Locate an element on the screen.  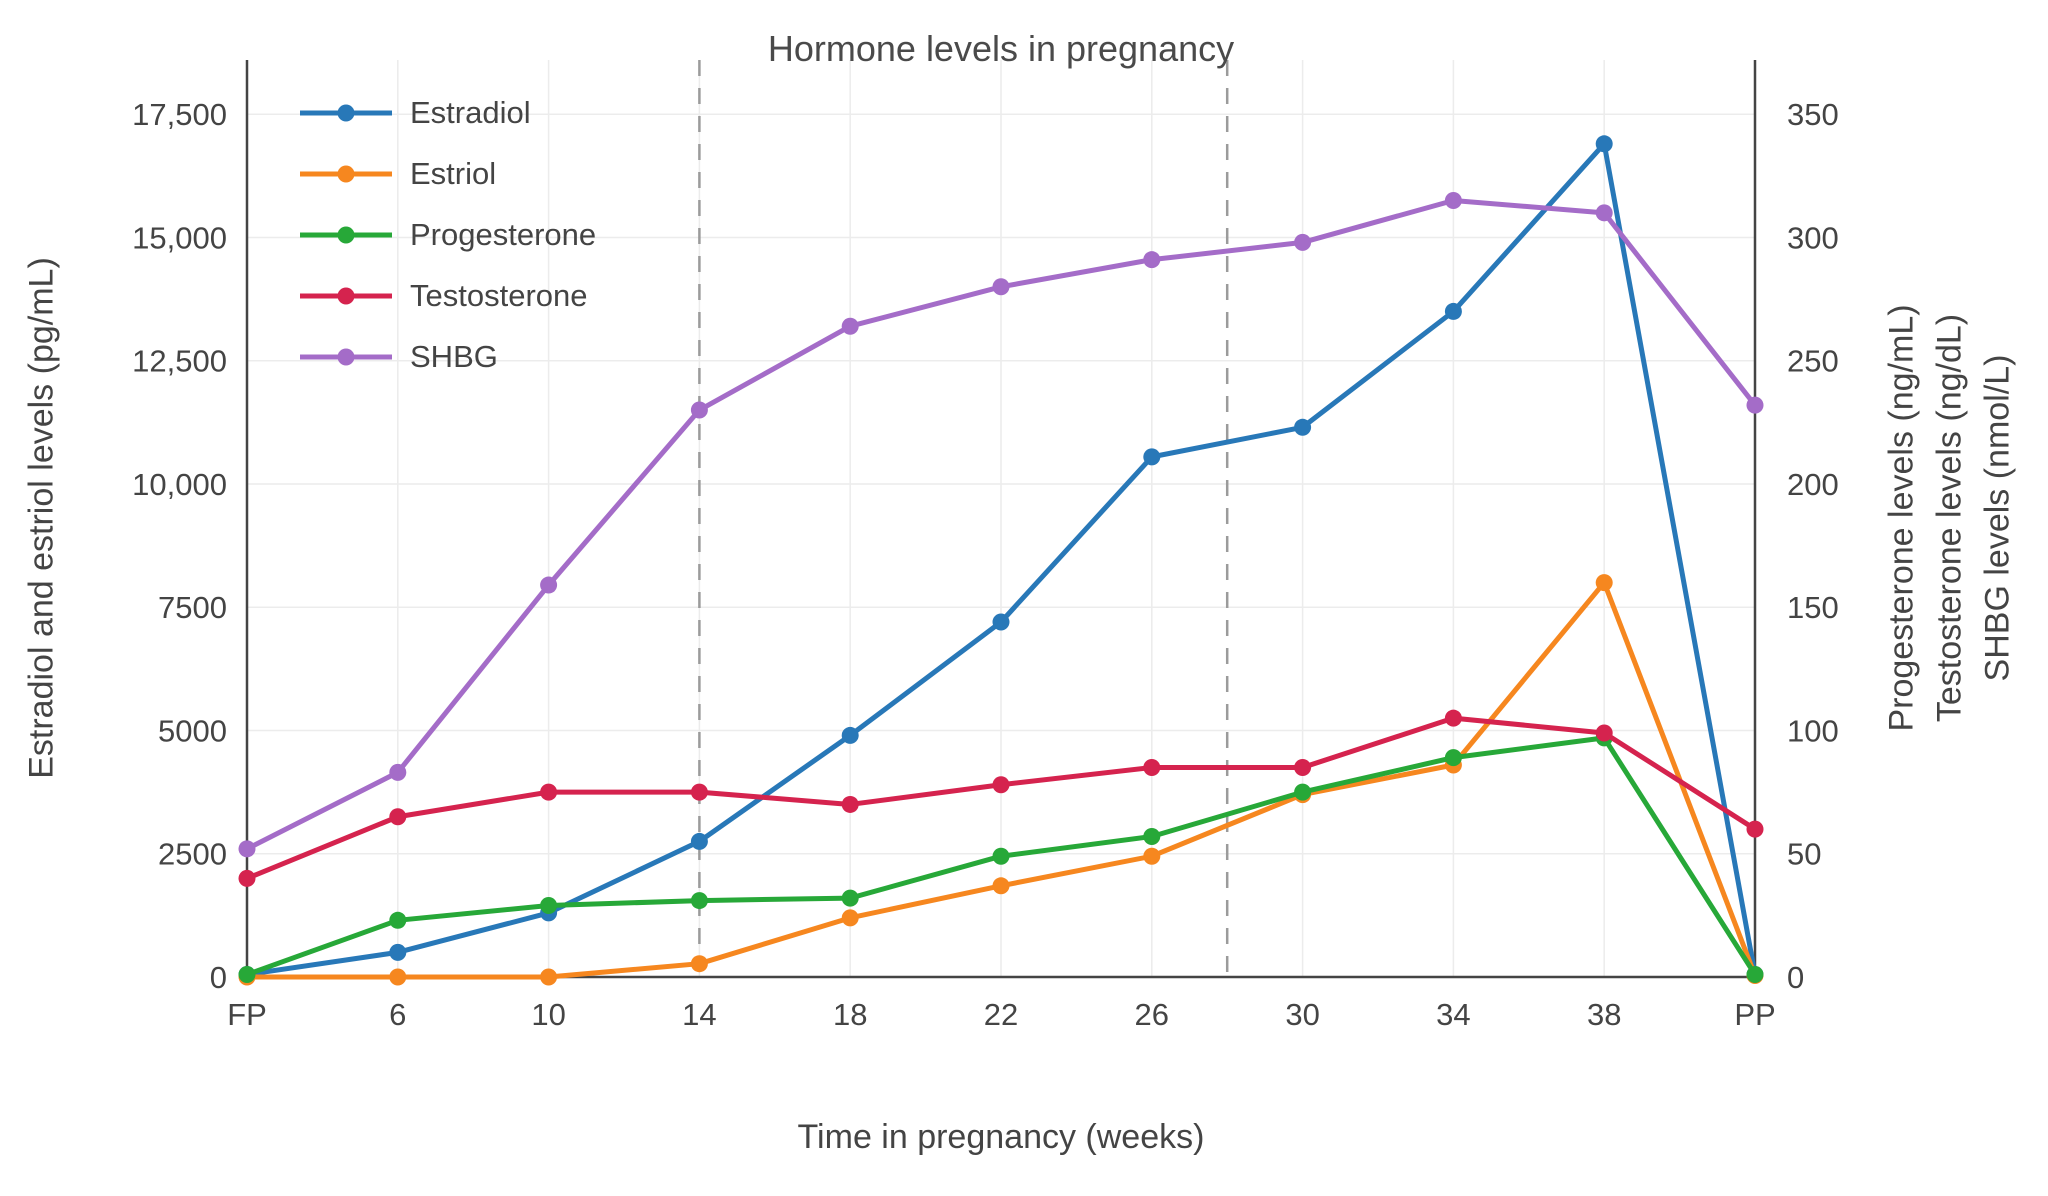
legend-item-estriol: Estriol is located at coordinates (447, 173).